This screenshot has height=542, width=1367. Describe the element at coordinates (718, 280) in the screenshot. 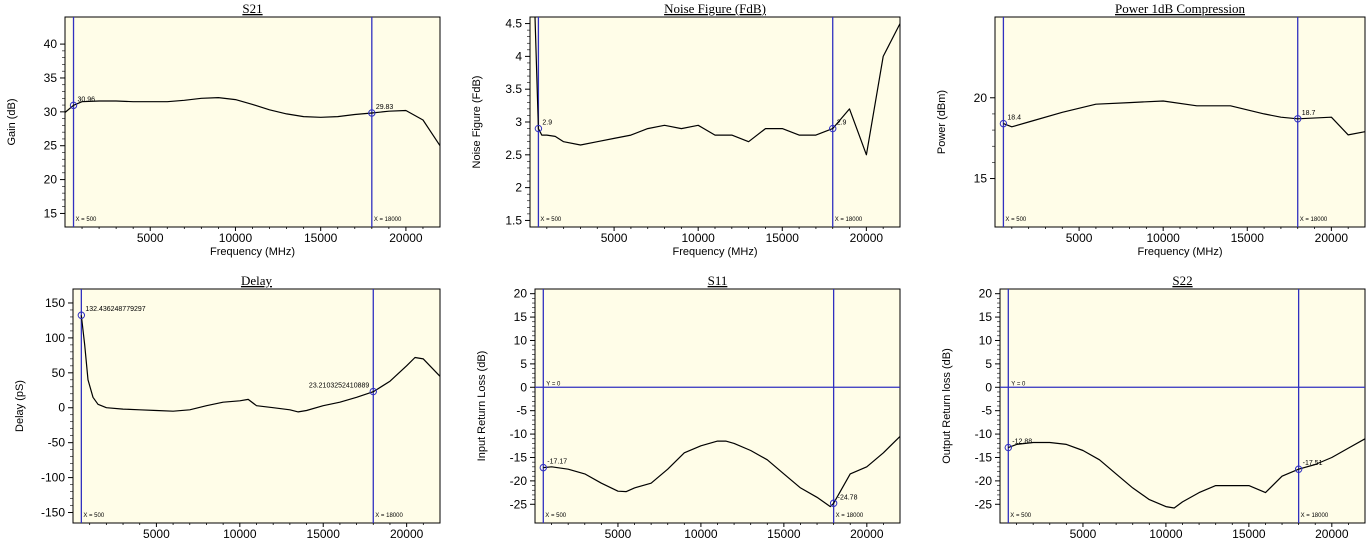

I see `chart-title: S11` at that location.